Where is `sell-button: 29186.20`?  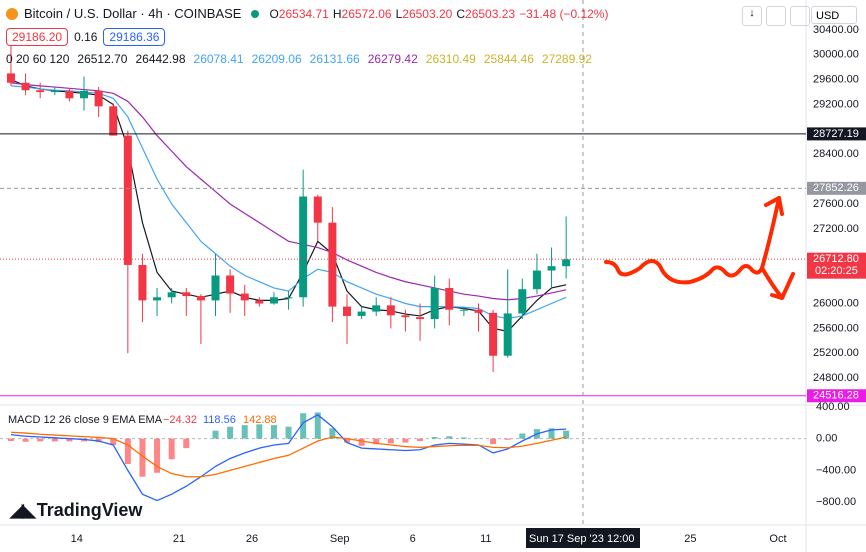 sell-button: 29186.20 is located at coordinates (37, 37).